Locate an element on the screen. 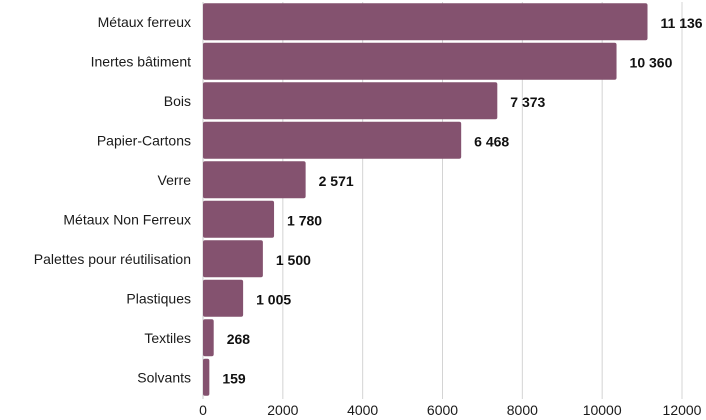  value-label-3: 6 468 is located at coordinates (491, 141).